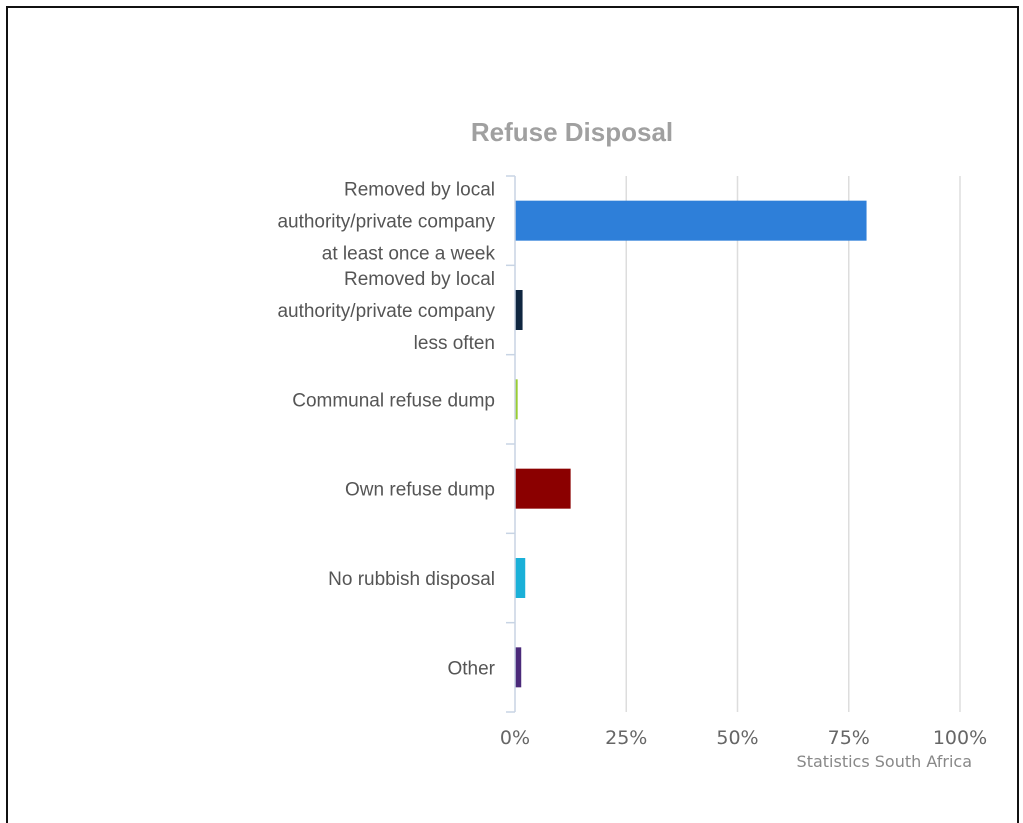 Image resolution: width=1023 pixels, height=823 pixels. Describe the element at coordinates (420, 490) in the screenshot. I see `category-label: Own refuse dump` at that location.